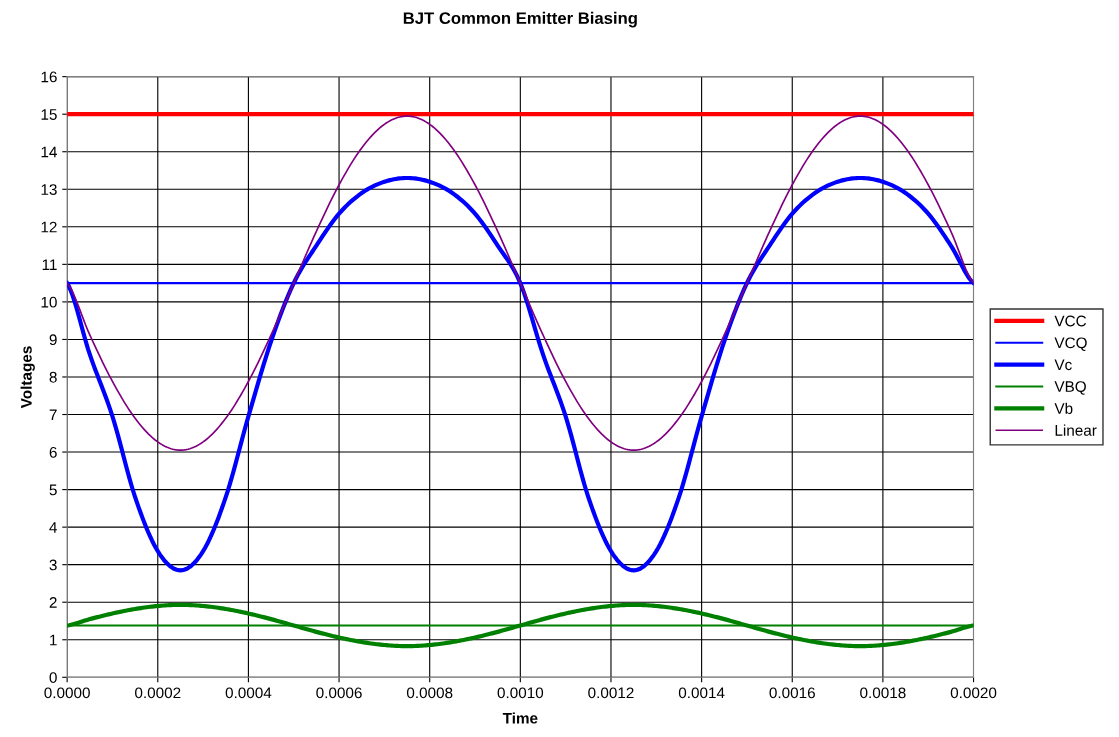 This screenshot has width=1119, height=737. What do you see at coordinates (611, 693) in the screenshot?
I see `x-tick-label: 0.0012` at bounding box center [611, 693].